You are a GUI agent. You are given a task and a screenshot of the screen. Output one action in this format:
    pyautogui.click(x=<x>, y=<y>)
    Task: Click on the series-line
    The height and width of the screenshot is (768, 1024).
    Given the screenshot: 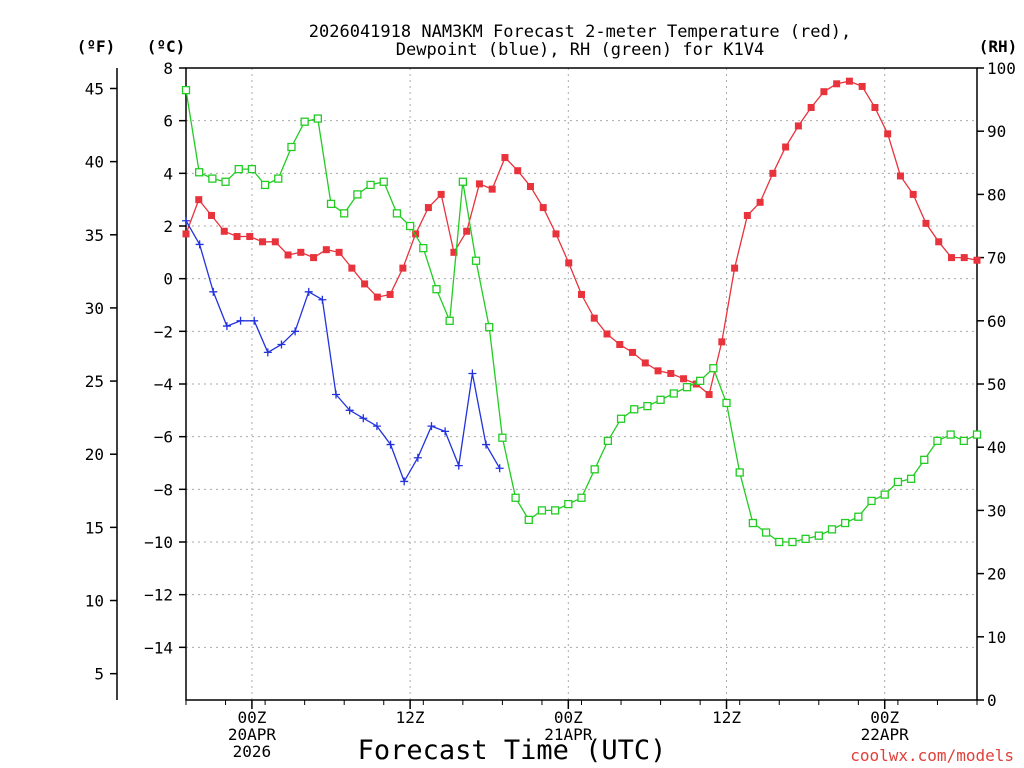 What is the action you would take?
    pyautogui.click(x=343, y=351)
    